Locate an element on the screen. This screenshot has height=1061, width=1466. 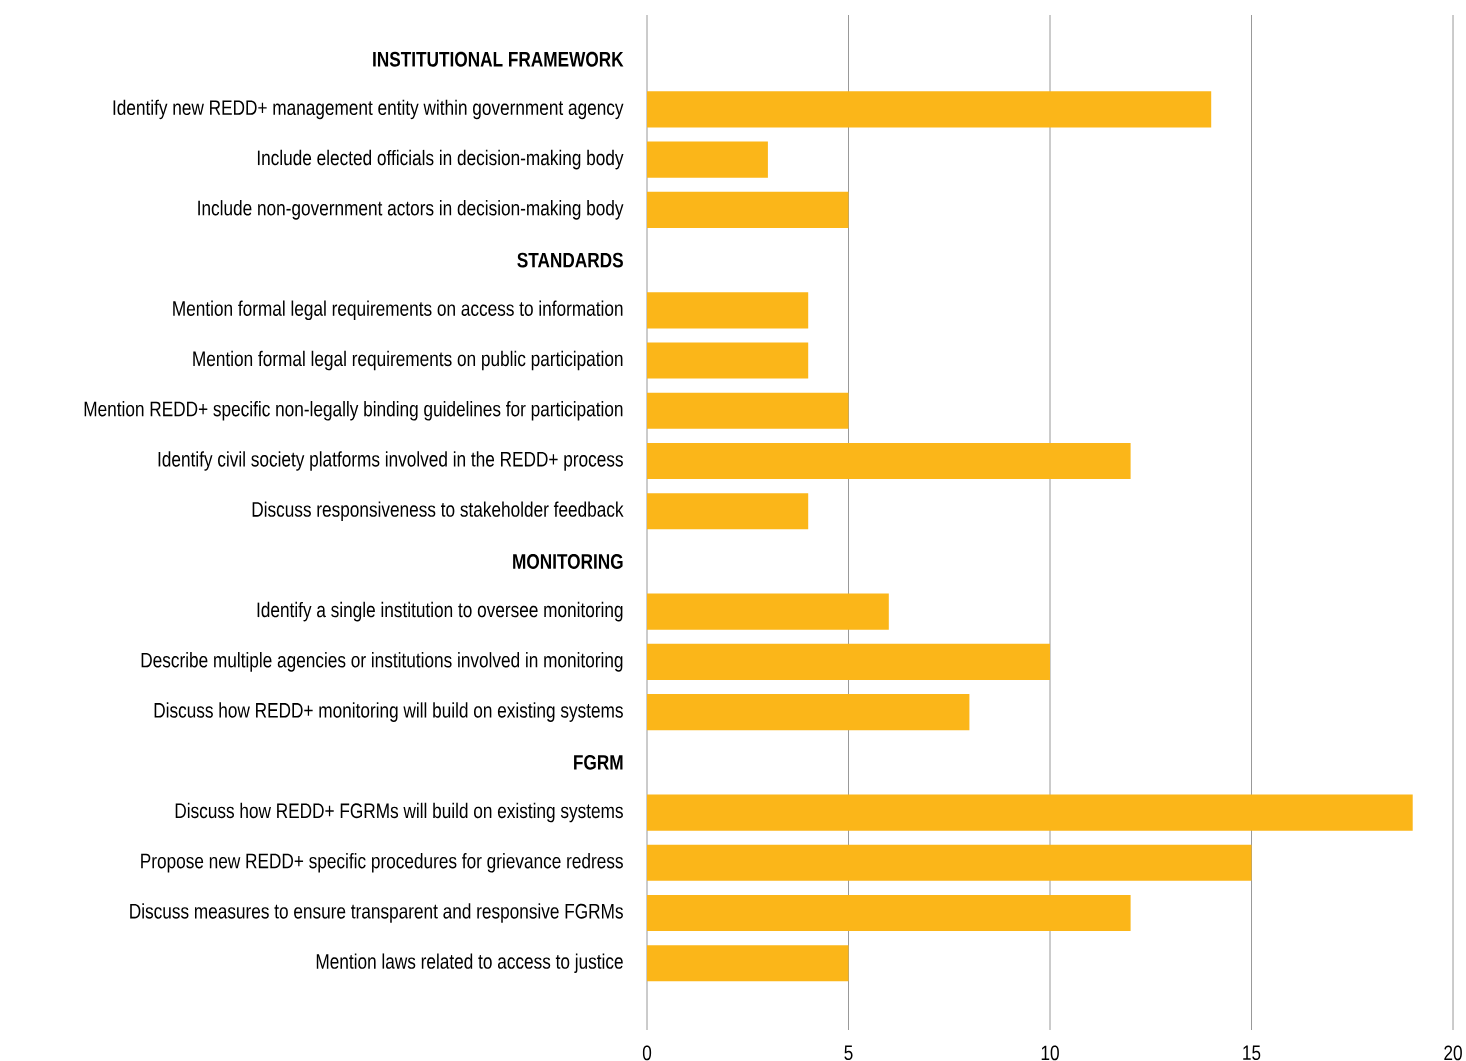
y-tick-label: INSTITUTIONAL FRAMEWORK is located at coordinates (498, 59).